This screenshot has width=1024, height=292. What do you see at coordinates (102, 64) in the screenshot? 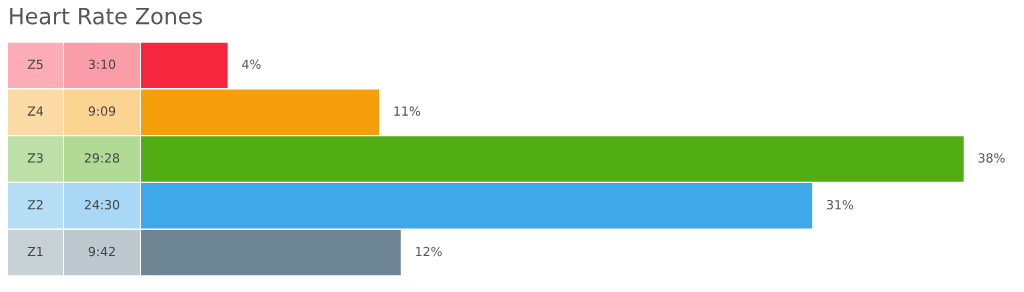
I see `text: 3:10` at bounding box center [102, 64].